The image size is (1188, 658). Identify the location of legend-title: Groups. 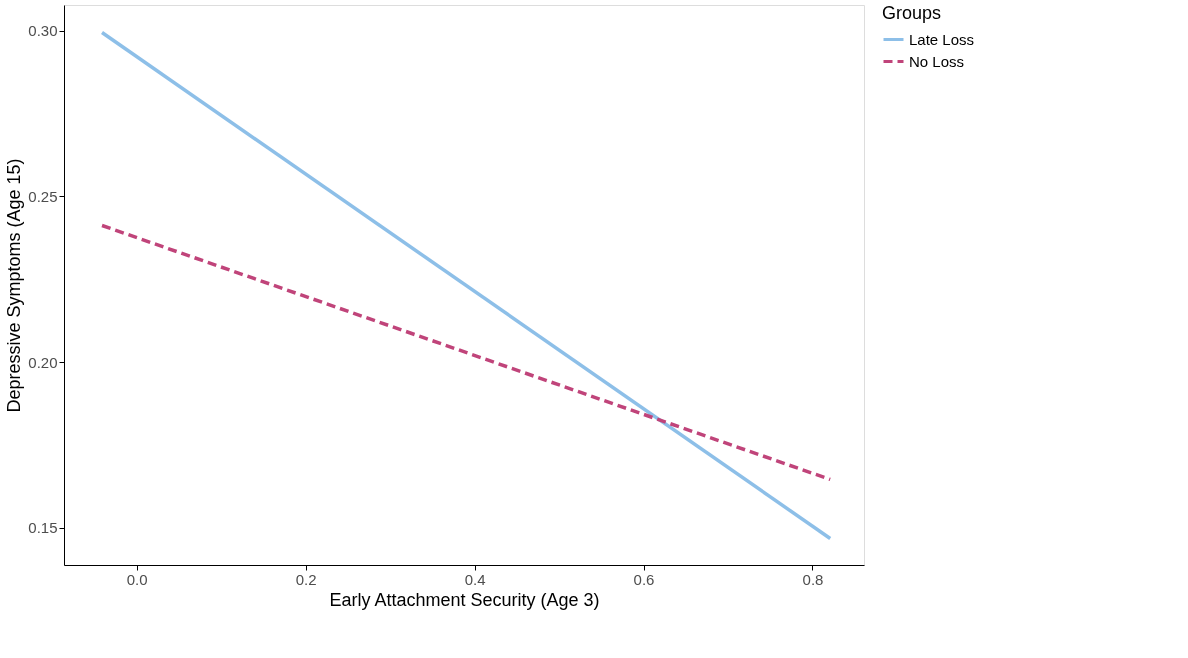
(912, 13).